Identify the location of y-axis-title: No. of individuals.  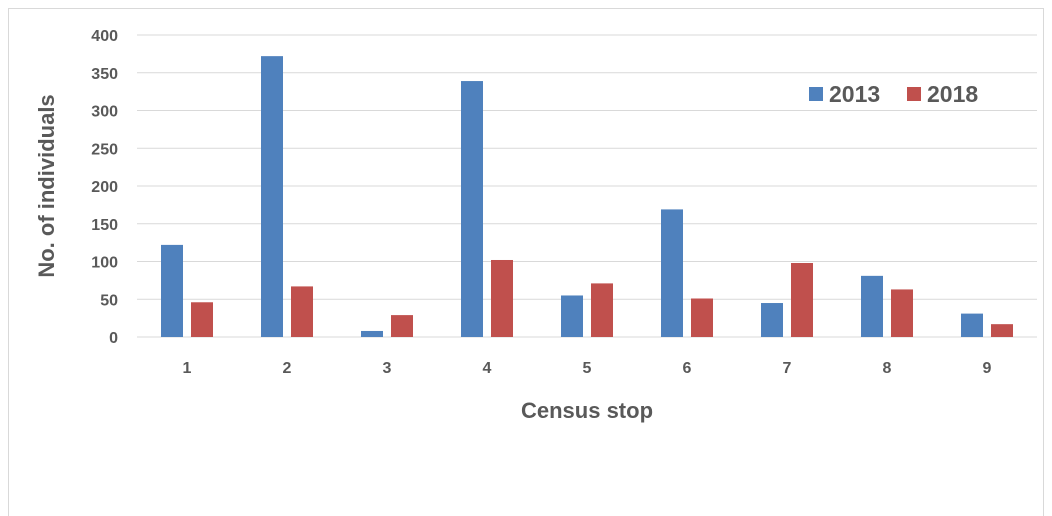
(46, 185).